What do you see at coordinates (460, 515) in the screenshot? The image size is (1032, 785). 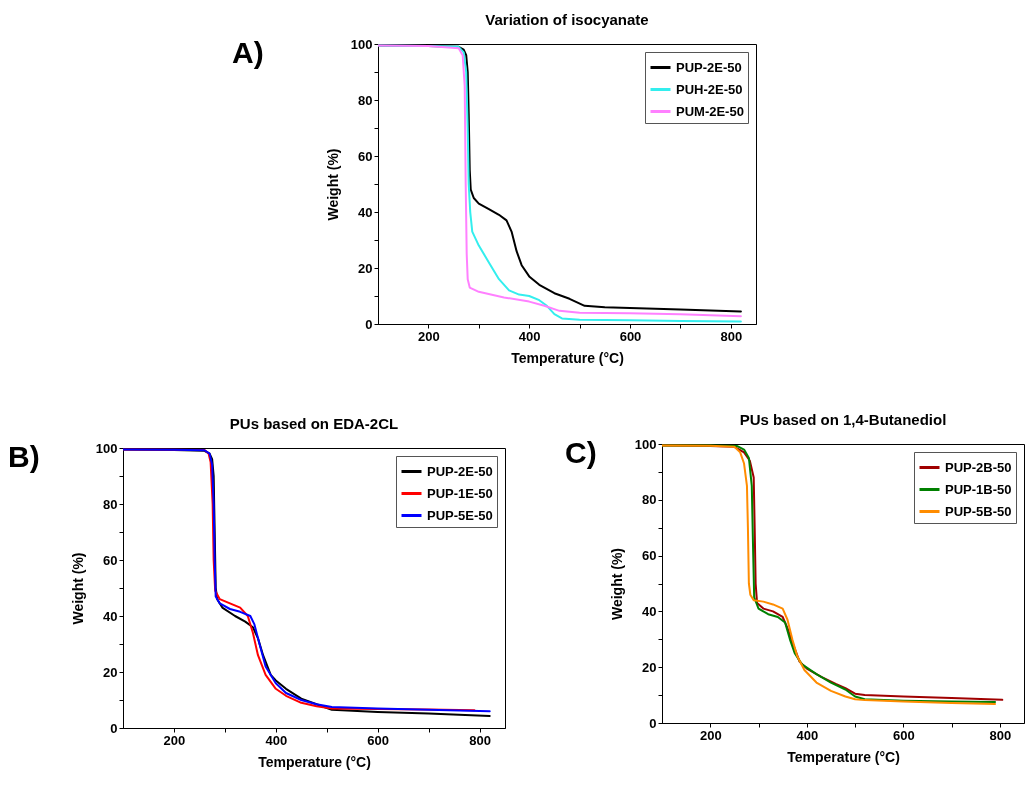 I see `legend-label: PUP-5E-50` at bounding box center [460, 515].